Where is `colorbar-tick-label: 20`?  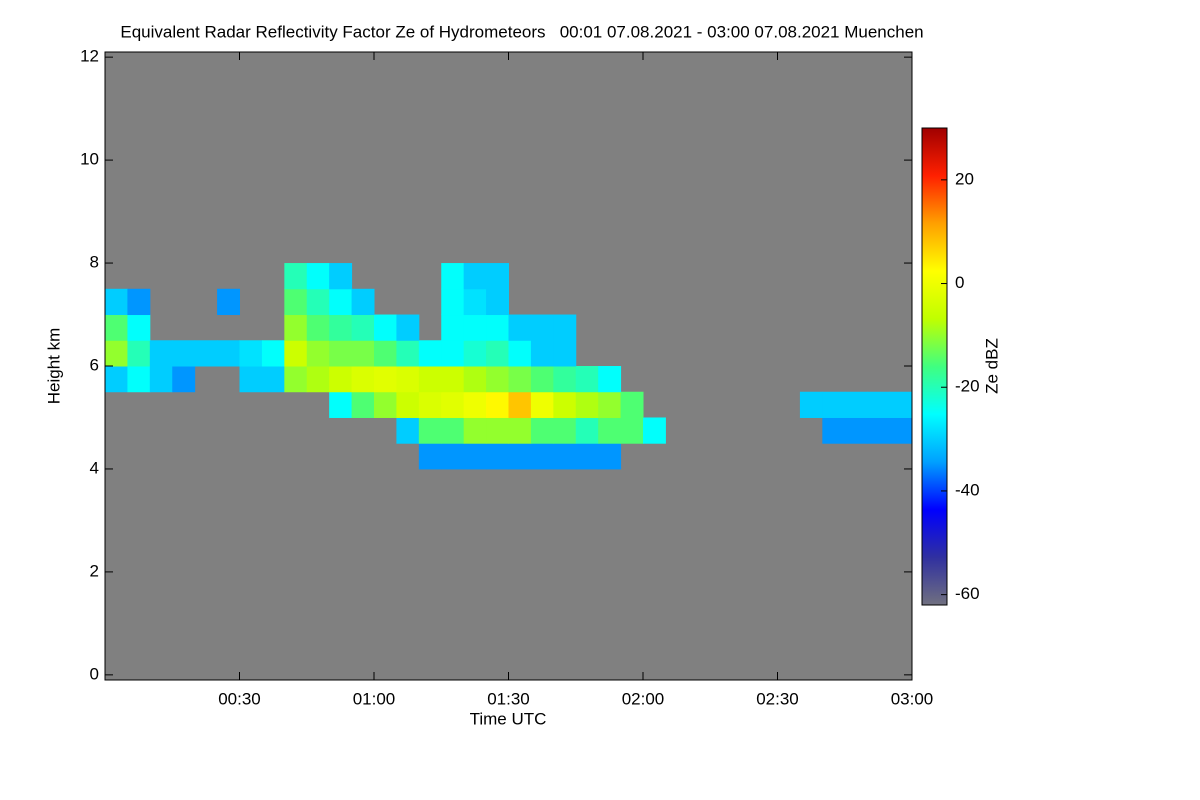 colorbar-tick-label: 20 is located at coordinates (964, 178).